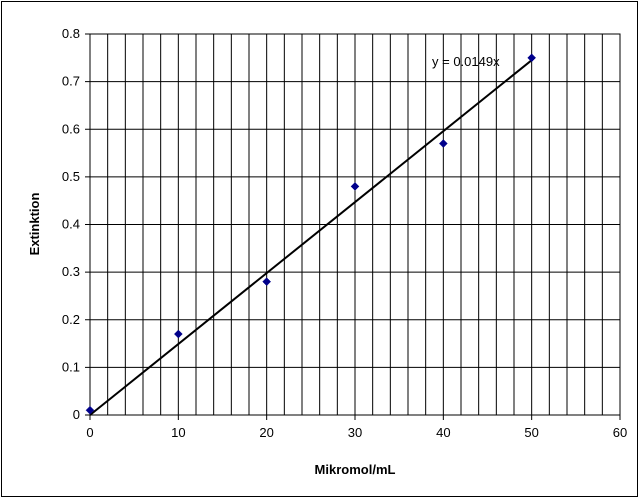 The image size is (639, 498). What do you see at coordinates (466, 61) in the screenshot?
I see `trendline-equation: y = 0.0149x` at bounding box center [466, 61].